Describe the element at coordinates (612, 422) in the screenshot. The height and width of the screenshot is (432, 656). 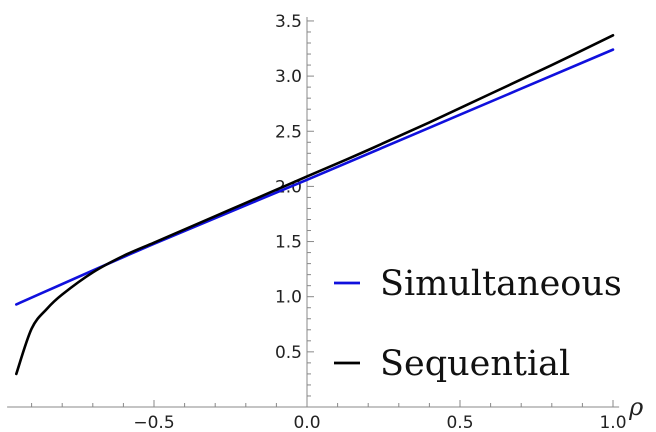
I see `x-tick-label: 1.0` at that location.